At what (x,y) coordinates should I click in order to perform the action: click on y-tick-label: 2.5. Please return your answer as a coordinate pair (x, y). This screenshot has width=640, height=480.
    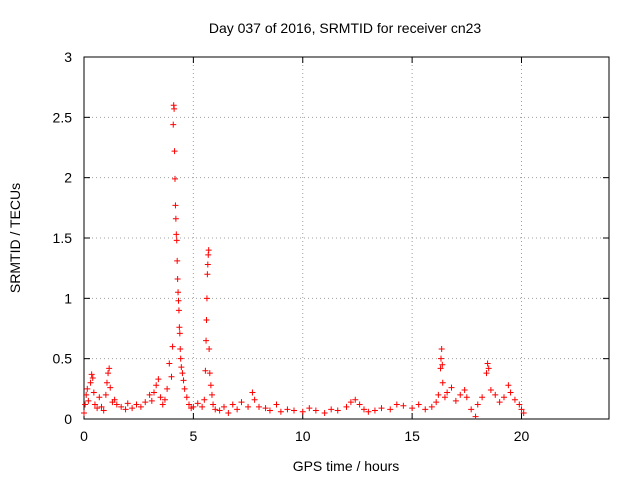
    Looking at the image, I should click on (63, 117).